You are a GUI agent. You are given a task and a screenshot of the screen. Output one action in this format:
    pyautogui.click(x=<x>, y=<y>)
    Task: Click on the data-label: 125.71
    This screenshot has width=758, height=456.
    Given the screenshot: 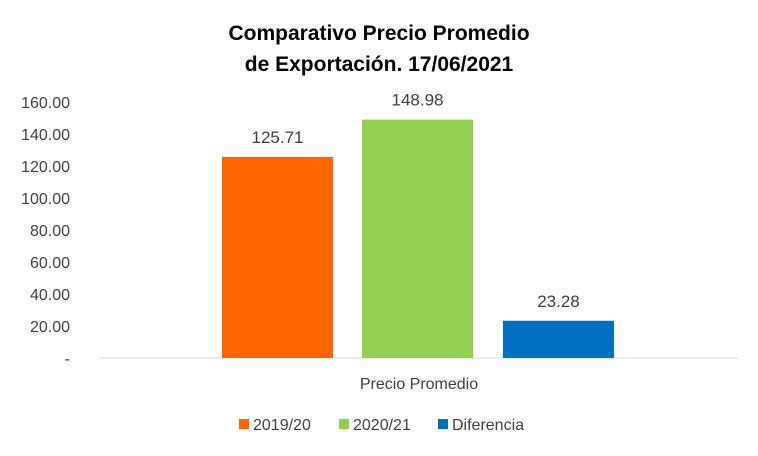 What is the action you would take?
    pyautogui.click(x=278, y=137)
    